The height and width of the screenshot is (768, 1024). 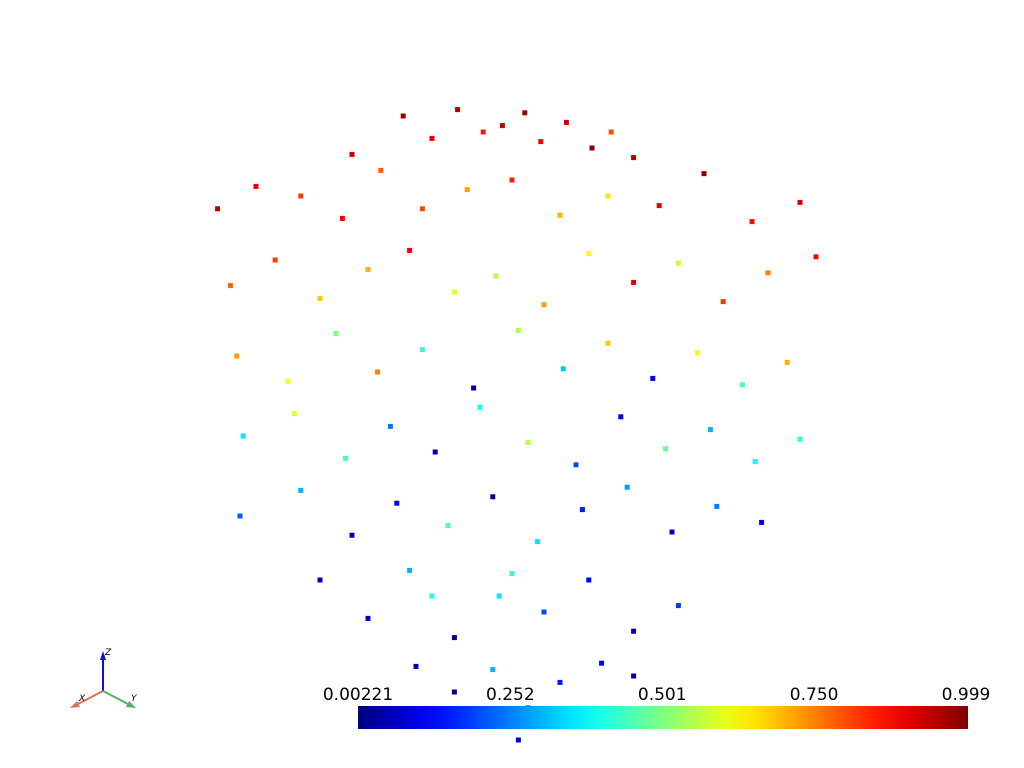 I want to click on x-axis-arrow, so click(x=89, y=698).